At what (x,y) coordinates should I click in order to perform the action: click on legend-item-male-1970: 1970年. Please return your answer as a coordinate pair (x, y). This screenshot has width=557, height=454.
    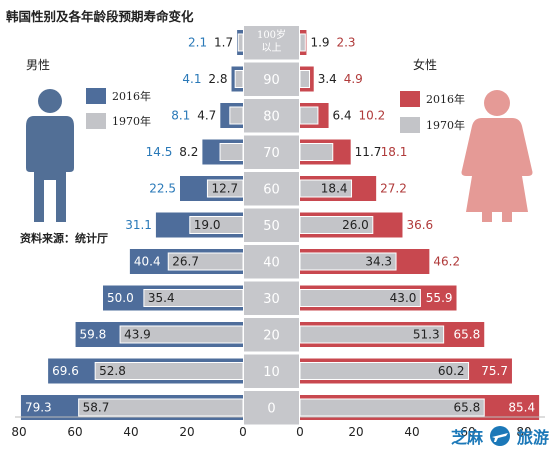
    Looking at the image, I should click on (118, 121).